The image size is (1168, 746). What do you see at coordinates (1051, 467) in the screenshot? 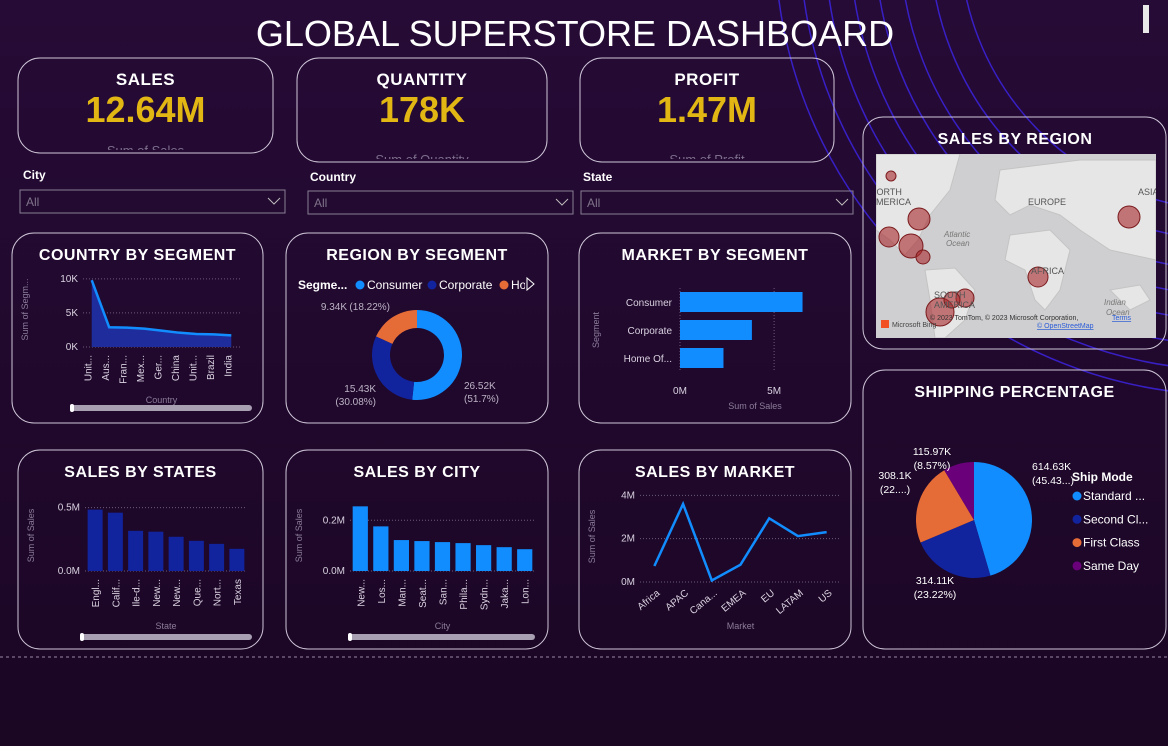
I see `value-label: 614.63K` at bounding box center [1051, 467].